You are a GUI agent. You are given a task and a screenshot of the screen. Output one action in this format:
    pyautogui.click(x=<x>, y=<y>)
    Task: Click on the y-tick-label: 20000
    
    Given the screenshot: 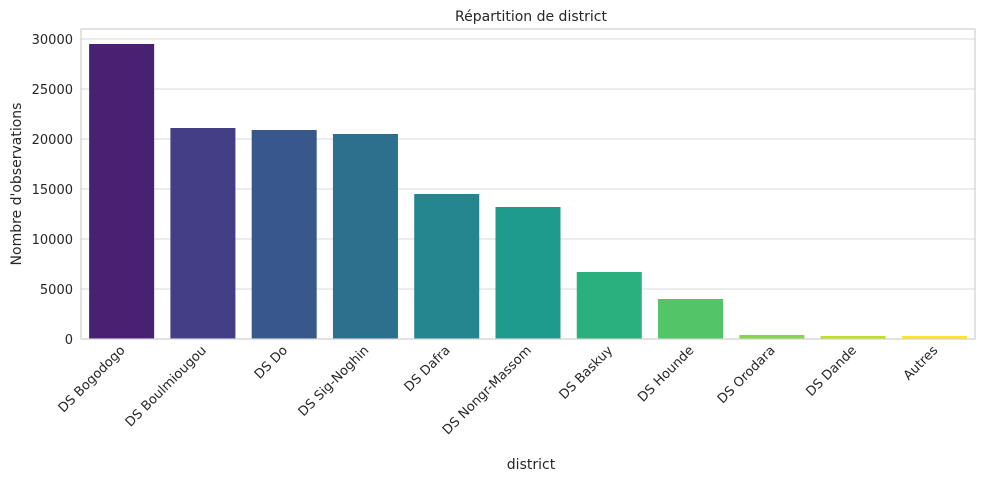 What is the action you would take?
    pyautogui.click(x=52, y=140)
    